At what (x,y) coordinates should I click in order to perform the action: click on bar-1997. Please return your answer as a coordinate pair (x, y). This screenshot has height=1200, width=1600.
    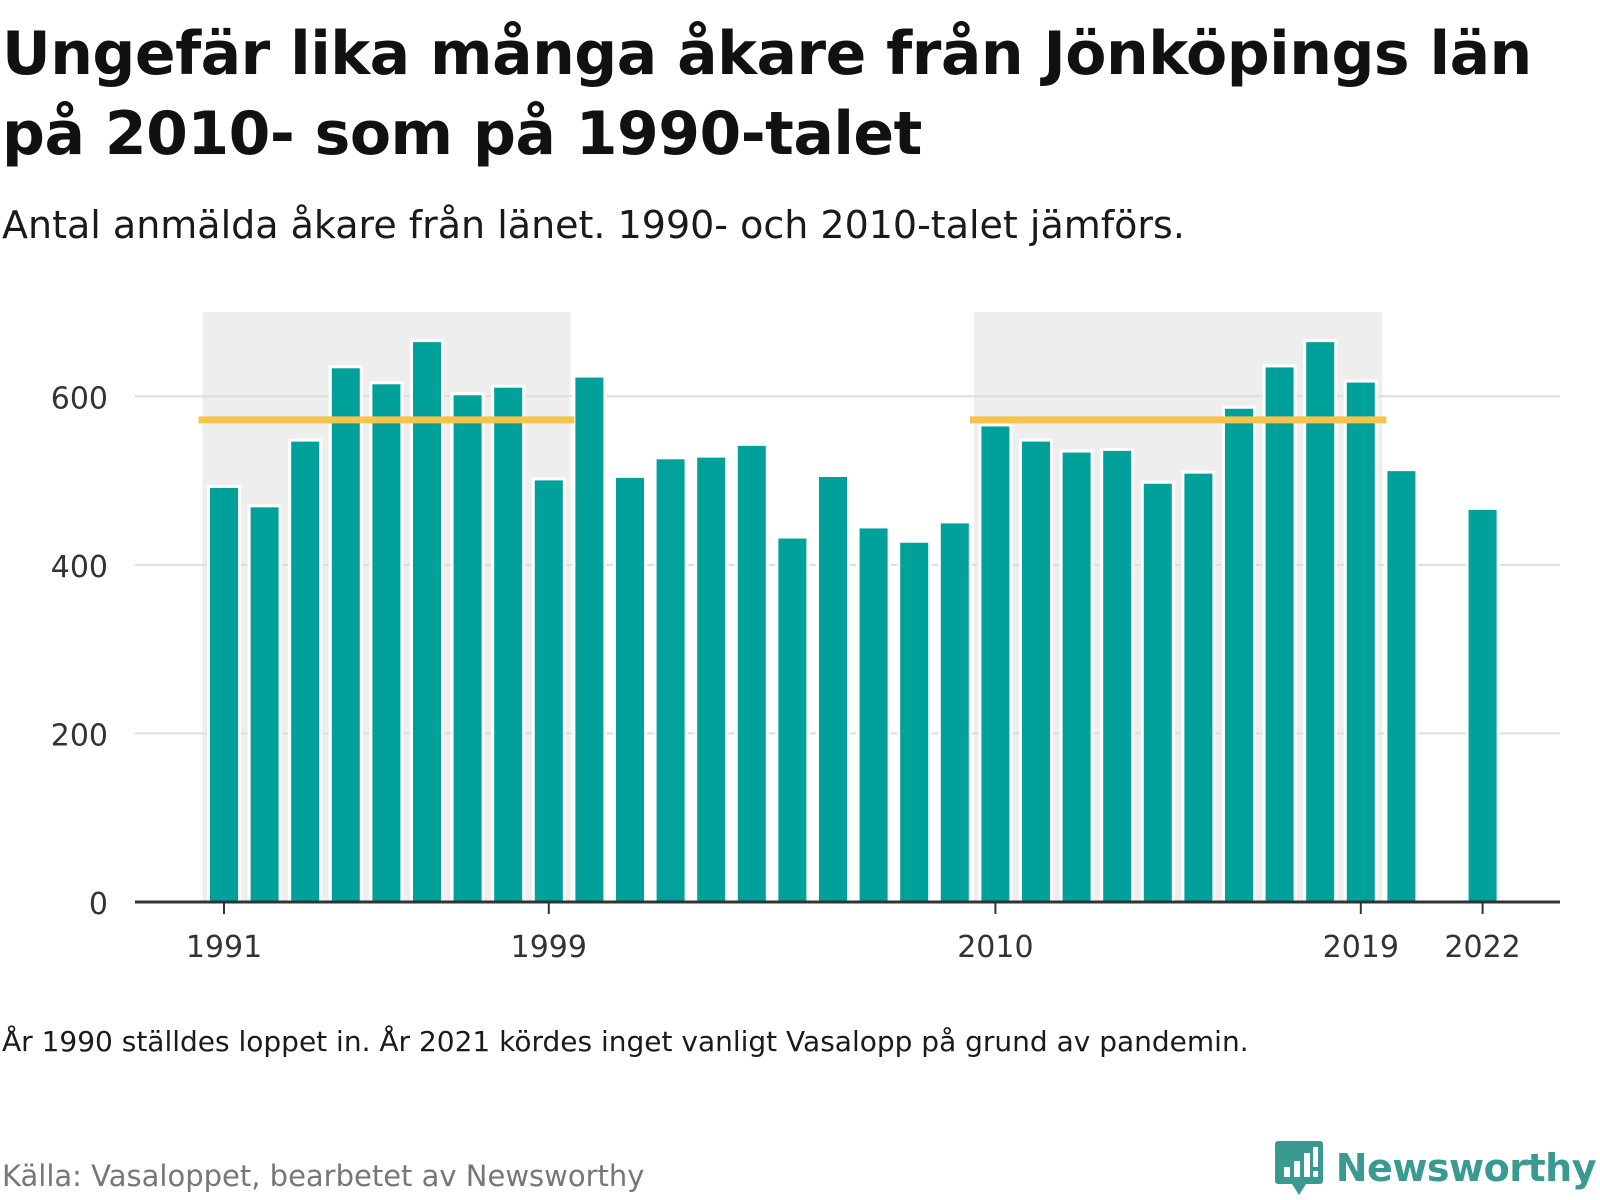
    Looking at the image, I should click on (467, 648).